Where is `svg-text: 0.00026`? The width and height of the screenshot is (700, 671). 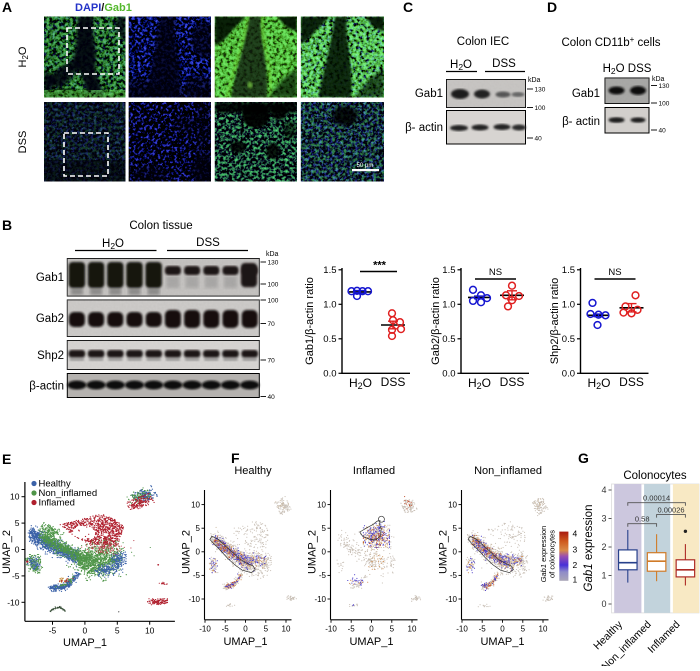 svg-text: 0.00026 is located at coordinates (670, 510).